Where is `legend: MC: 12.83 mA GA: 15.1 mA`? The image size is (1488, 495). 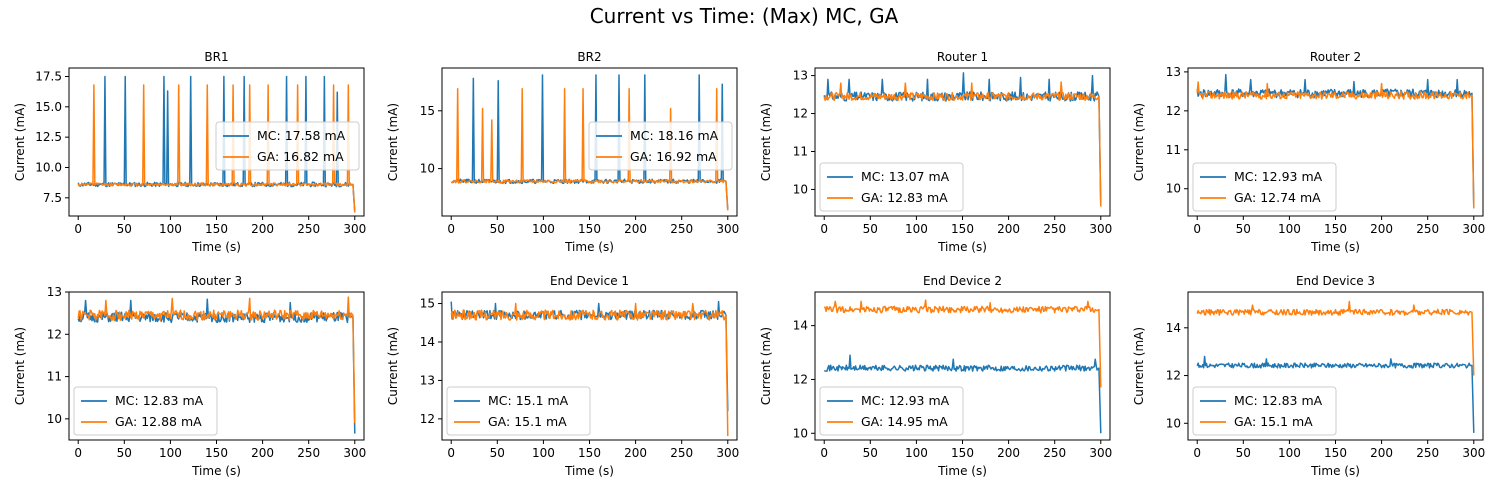 legend: MC: 12.83 mA GA: 15.1 mA is located at coordinates (1264, 411).